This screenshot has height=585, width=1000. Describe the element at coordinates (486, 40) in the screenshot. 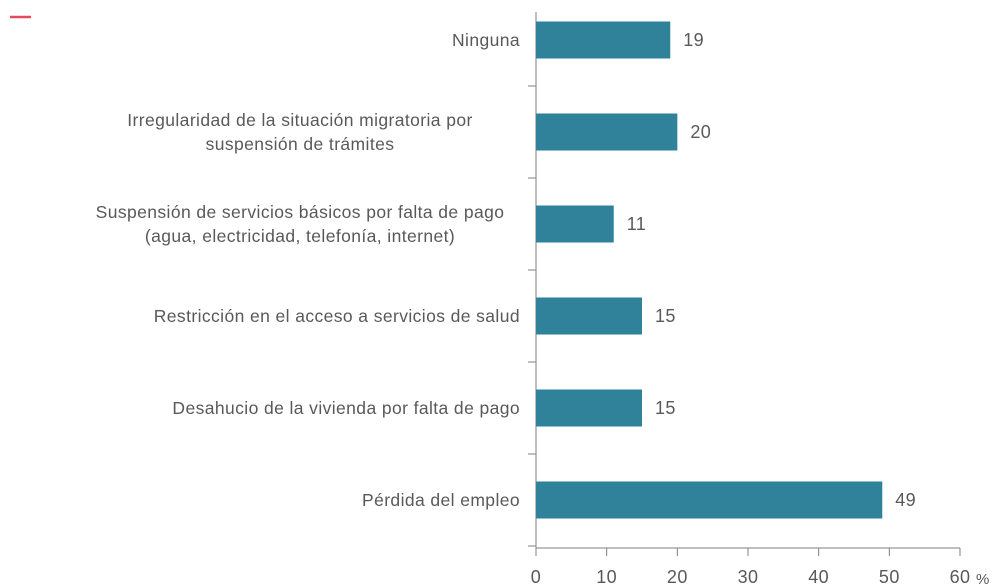

I see `category-label: Ninguna` at that location.